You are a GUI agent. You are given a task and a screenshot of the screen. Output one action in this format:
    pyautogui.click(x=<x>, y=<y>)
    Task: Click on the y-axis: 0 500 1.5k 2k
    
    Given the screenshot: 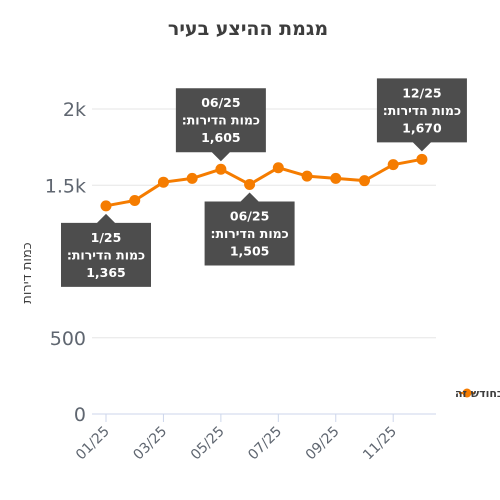 What is the action you would take?
    pyautogui.click(x=65, y=262)
    